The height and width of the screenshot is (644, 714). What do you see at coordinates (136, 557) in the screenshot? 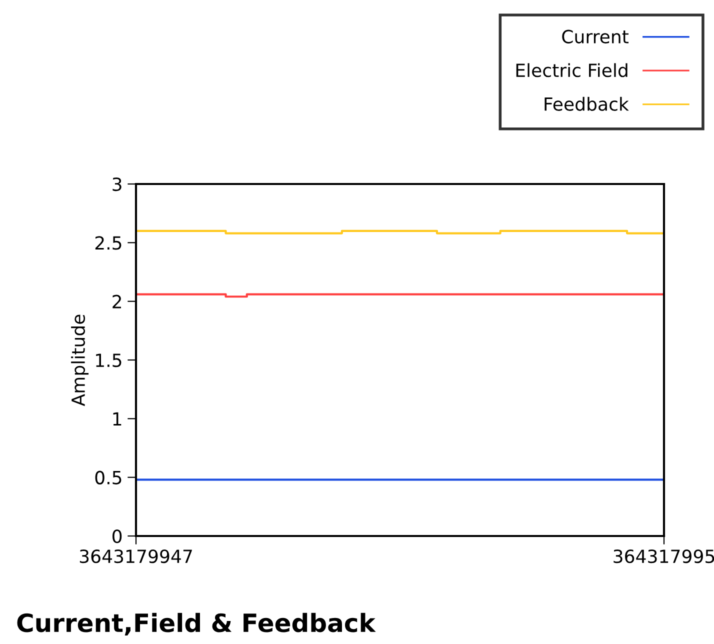
I see `x-tick-label: 3643179947` at bounding box center [136, 557].